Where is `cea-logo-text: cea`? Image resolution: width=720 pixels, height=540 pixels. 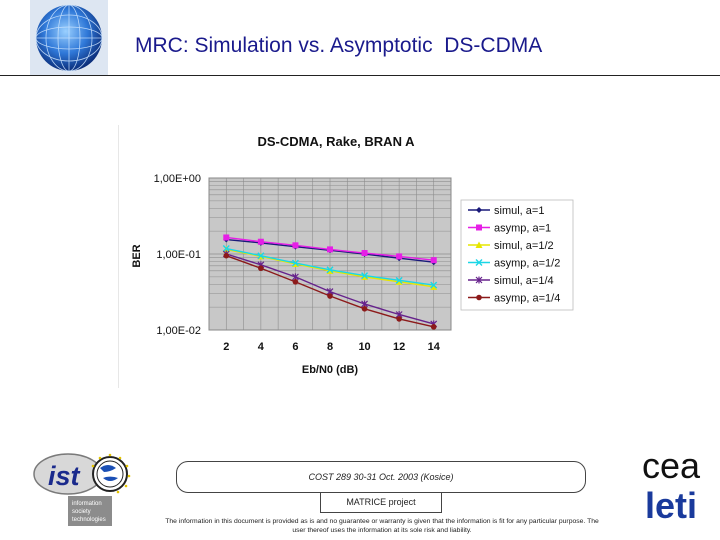 cea-logo-text: cea is located at coordinates (671, 467).